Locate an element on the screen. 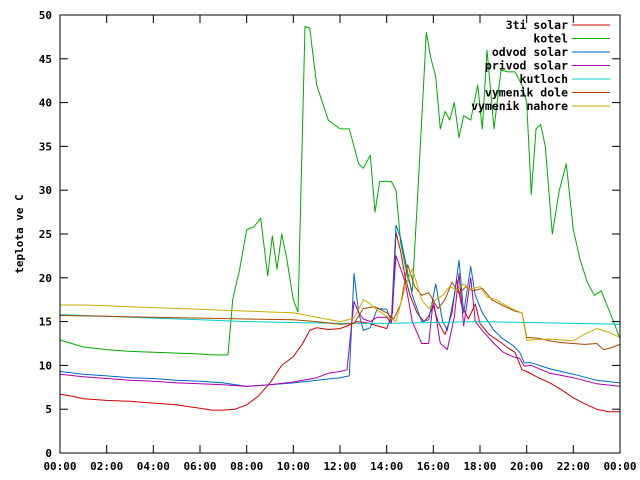 The height and width of the screenshot is (480, 640). x-tick-label-7: 14:00 is located at coordinates (386, 466).